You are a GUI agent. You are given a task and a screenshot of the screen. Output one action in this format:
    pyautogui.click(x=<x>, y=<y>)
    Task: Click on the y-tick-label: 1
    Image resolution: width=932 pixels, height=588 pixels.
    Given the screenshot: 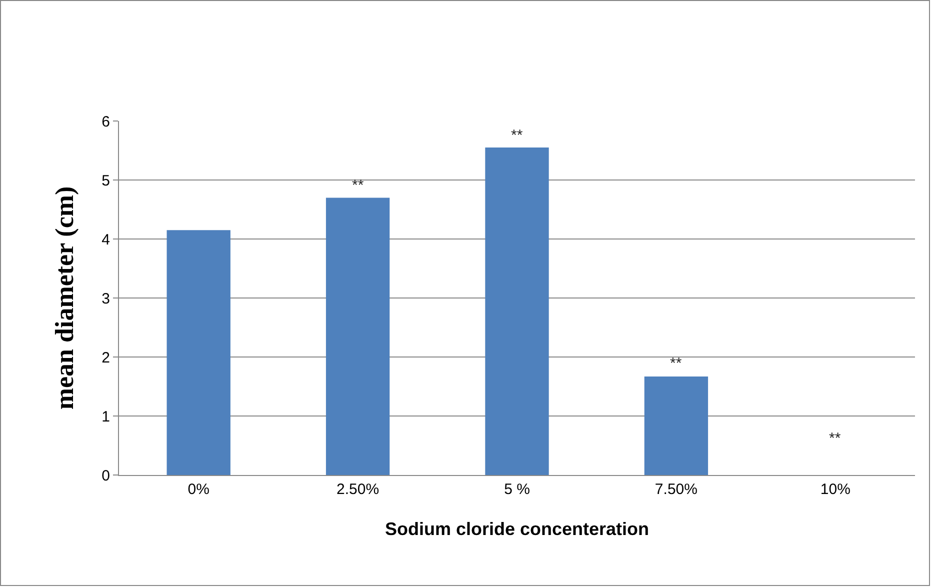 What is the action you would take?
    pyautogui.click(x=106, y=417)
    